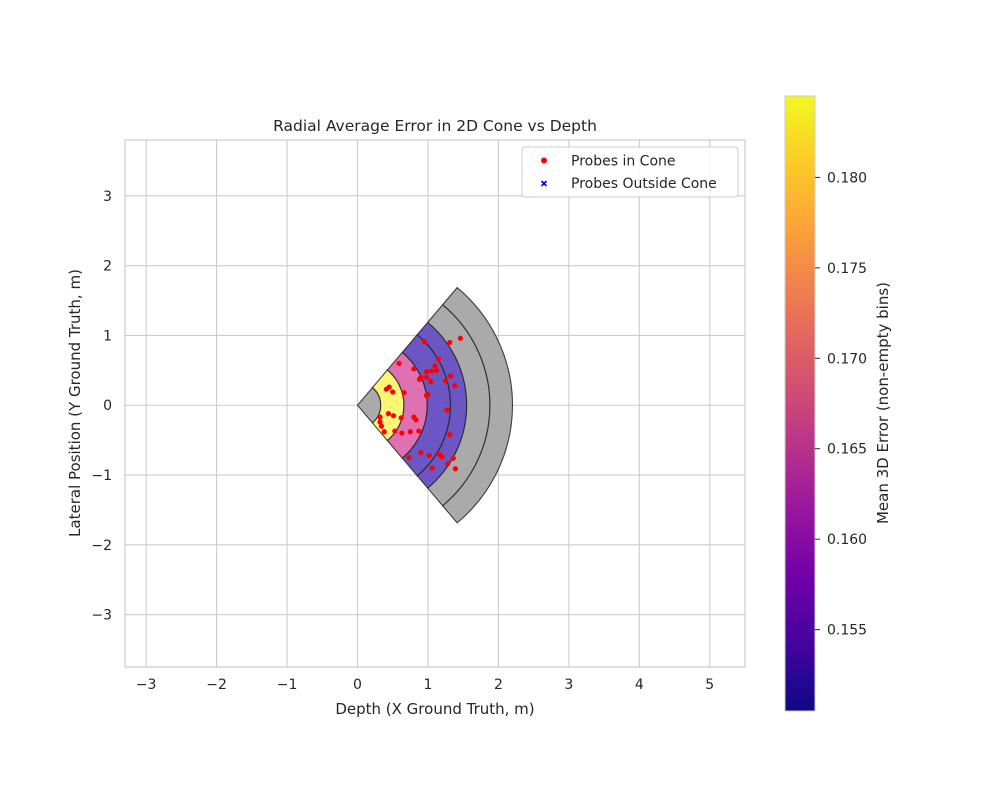 This screenshot has height=800, width=1000. I want to click on legend-label-probes-in-cone: Probes in Cone, so click(623, 162).